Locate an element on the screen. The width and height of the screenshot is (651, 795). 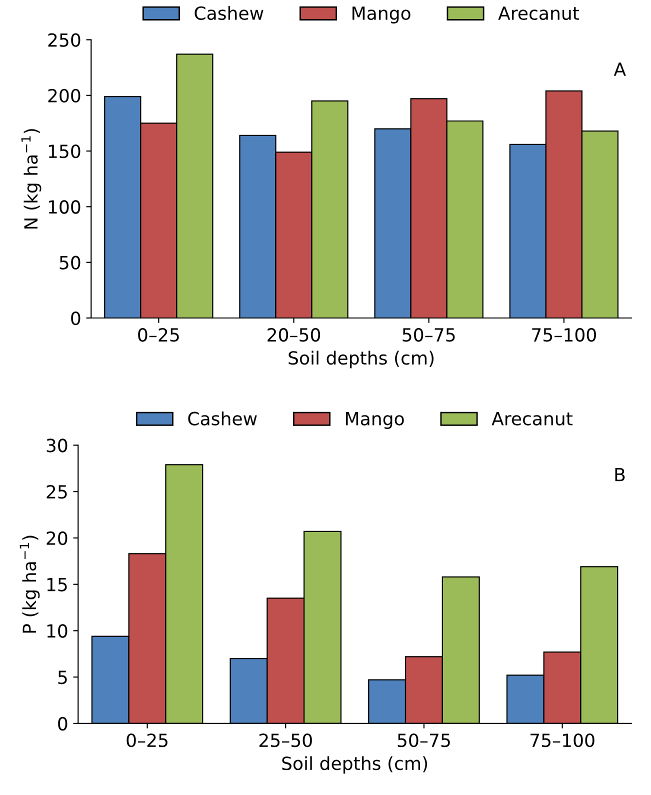
y-tick-label: 20 is located at coordinates (57, 538).